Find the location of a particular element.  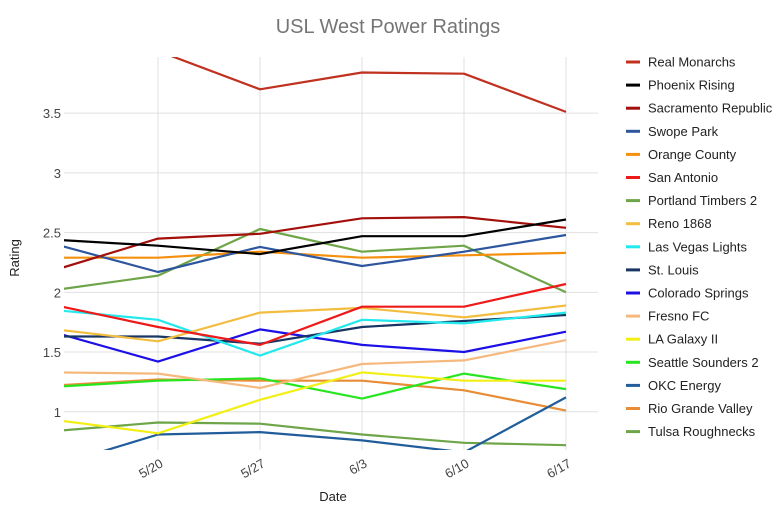

series-line-swope-park is located at coordinates (315, 253).